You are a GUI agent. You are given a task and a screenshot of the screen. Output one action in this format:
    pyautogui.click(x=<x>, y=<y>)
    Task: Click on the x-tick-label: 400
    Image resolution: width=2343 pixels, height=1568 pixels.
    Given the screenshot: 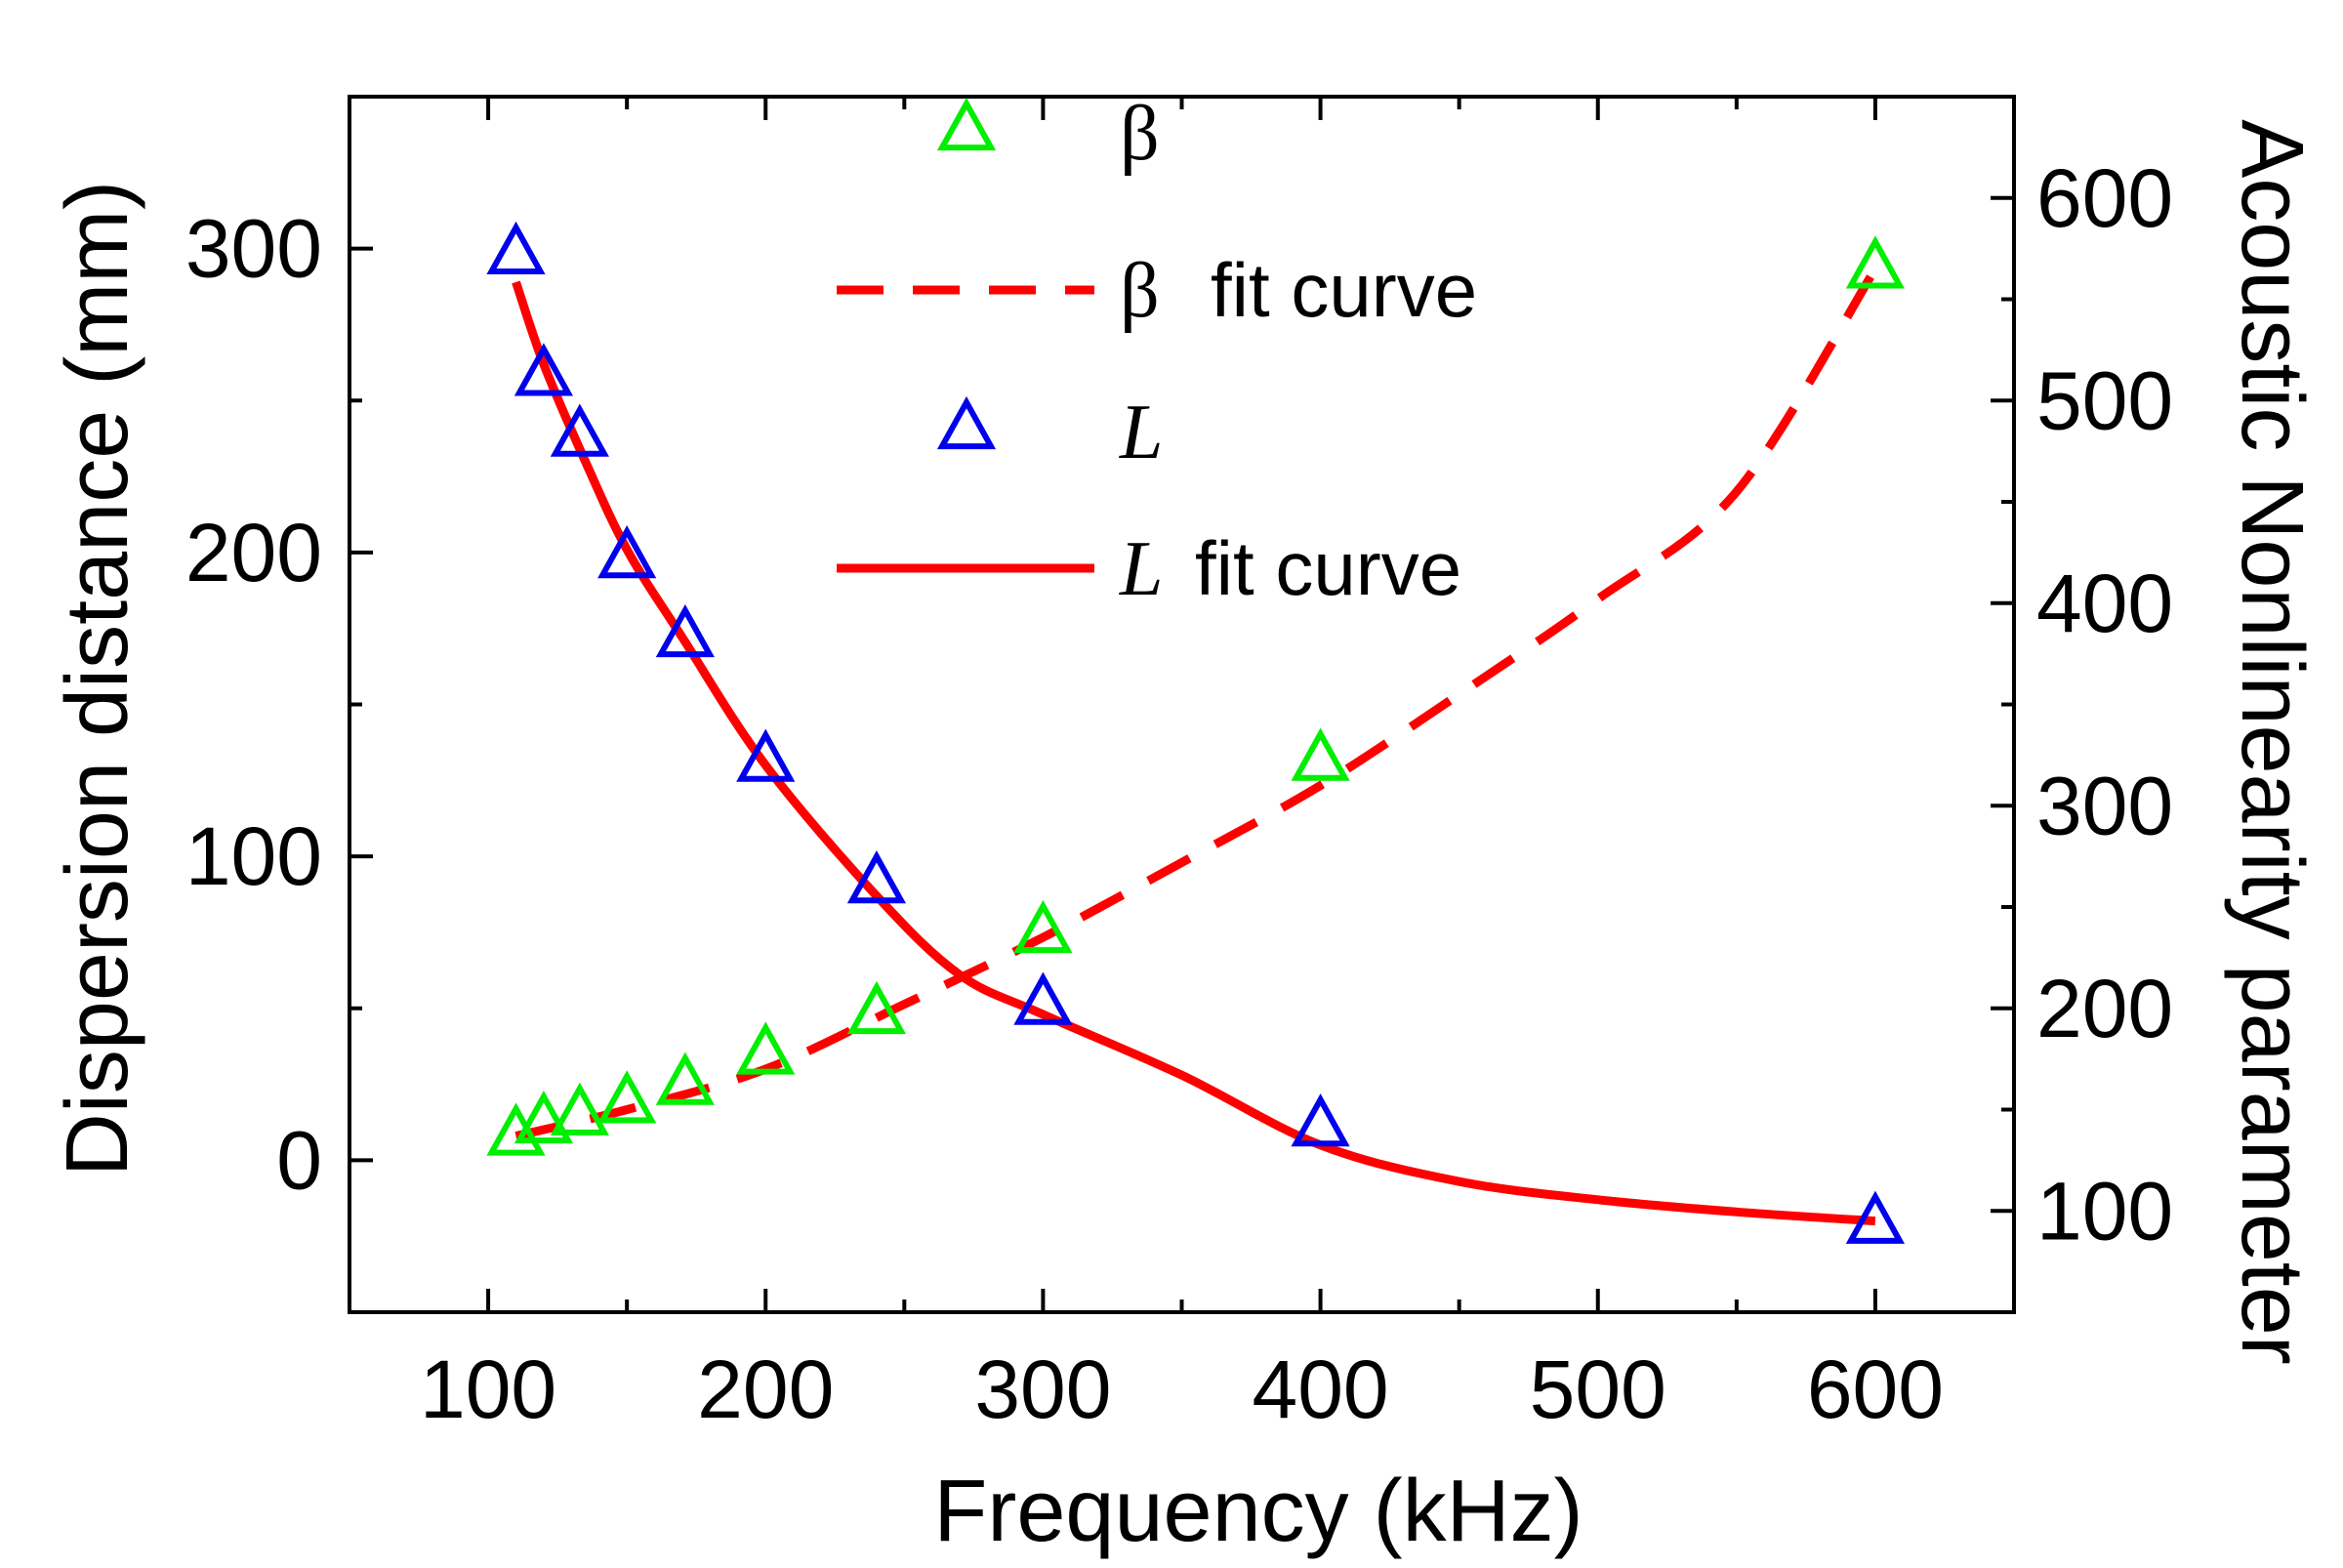 What is the action you would take?
    pyautogui.click(x=1321, y=1389)
    